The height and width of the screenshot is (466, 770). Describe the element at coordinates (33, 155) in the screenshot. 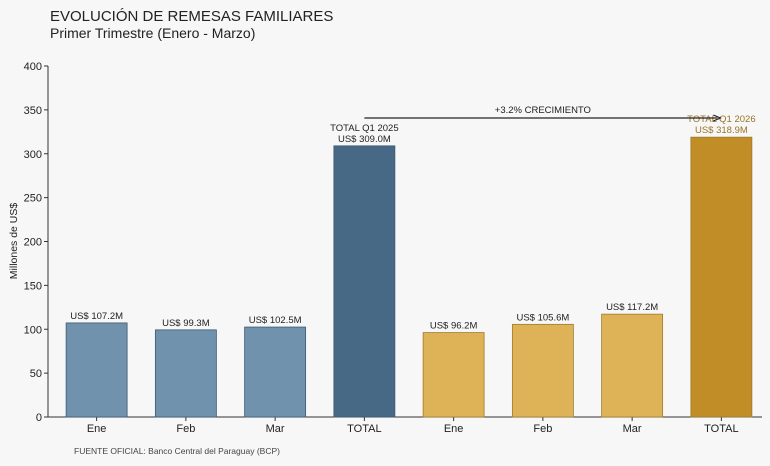

I see `y-tick-label: 300` at that location.